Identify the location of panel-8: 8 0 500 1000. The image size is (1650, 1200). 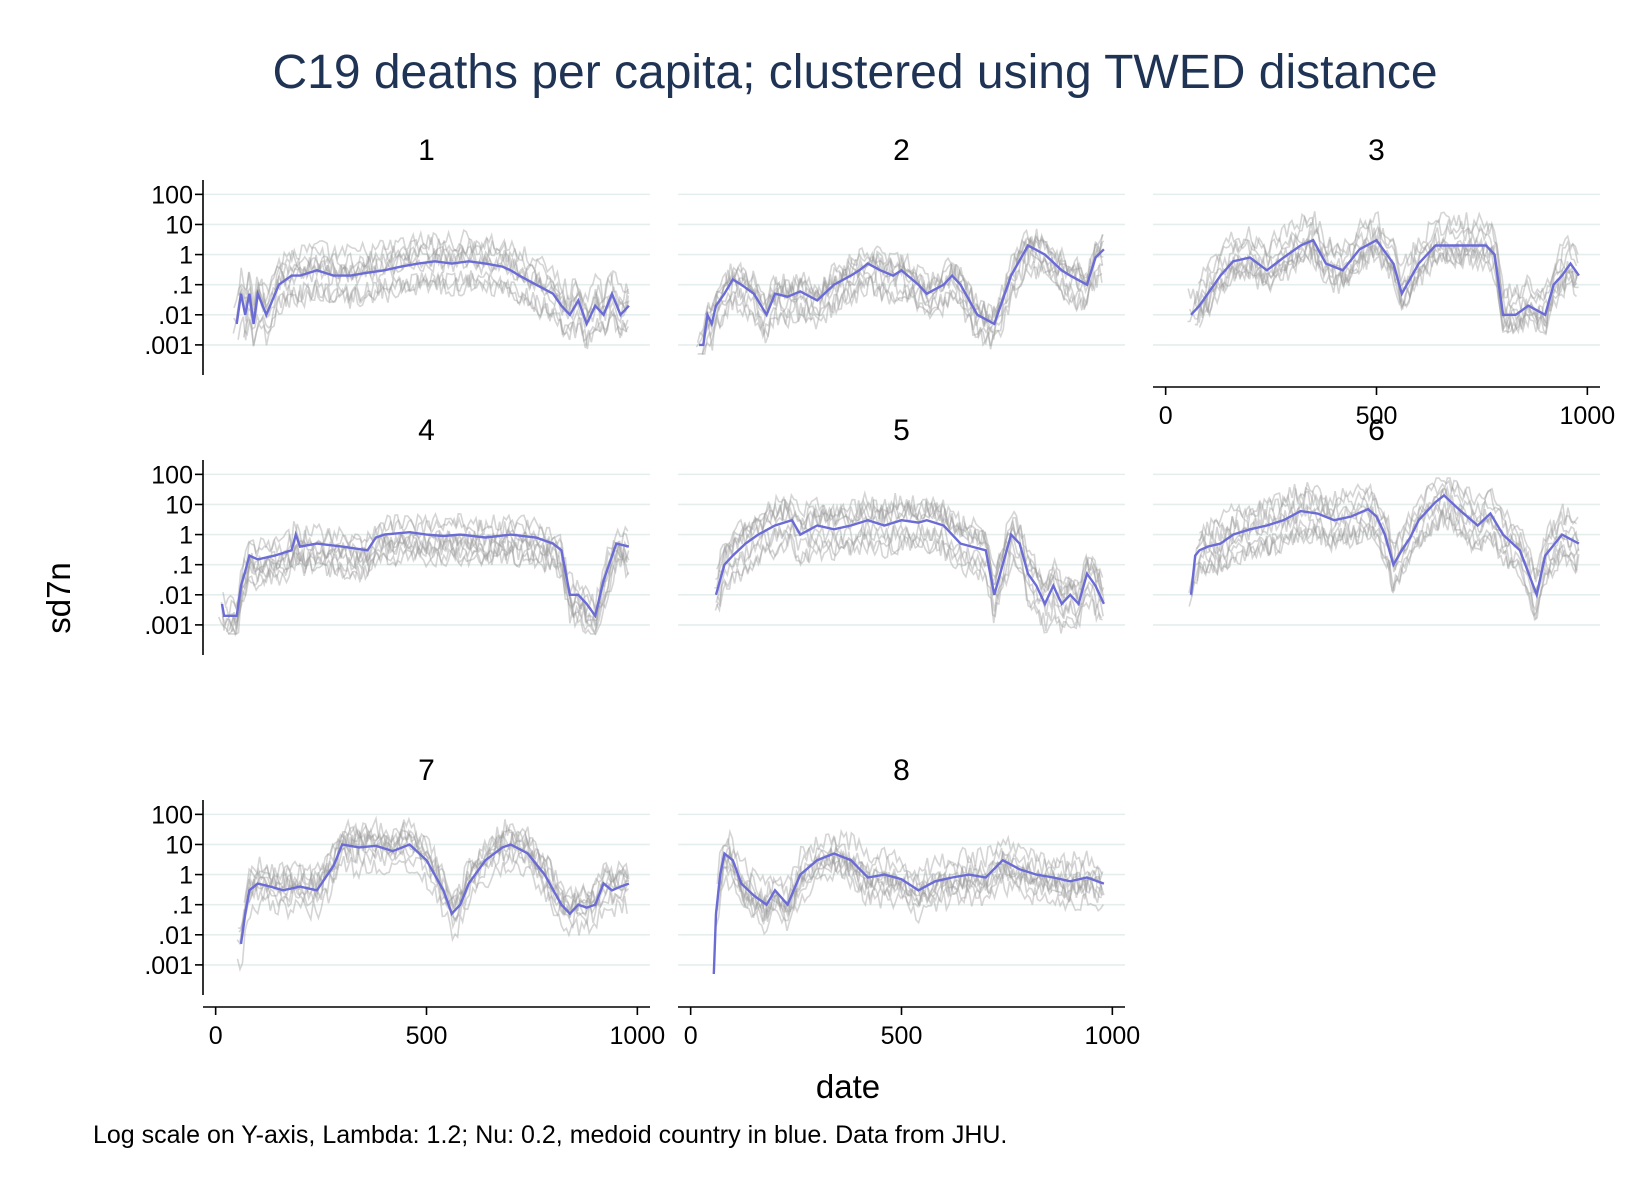
(909, 902).